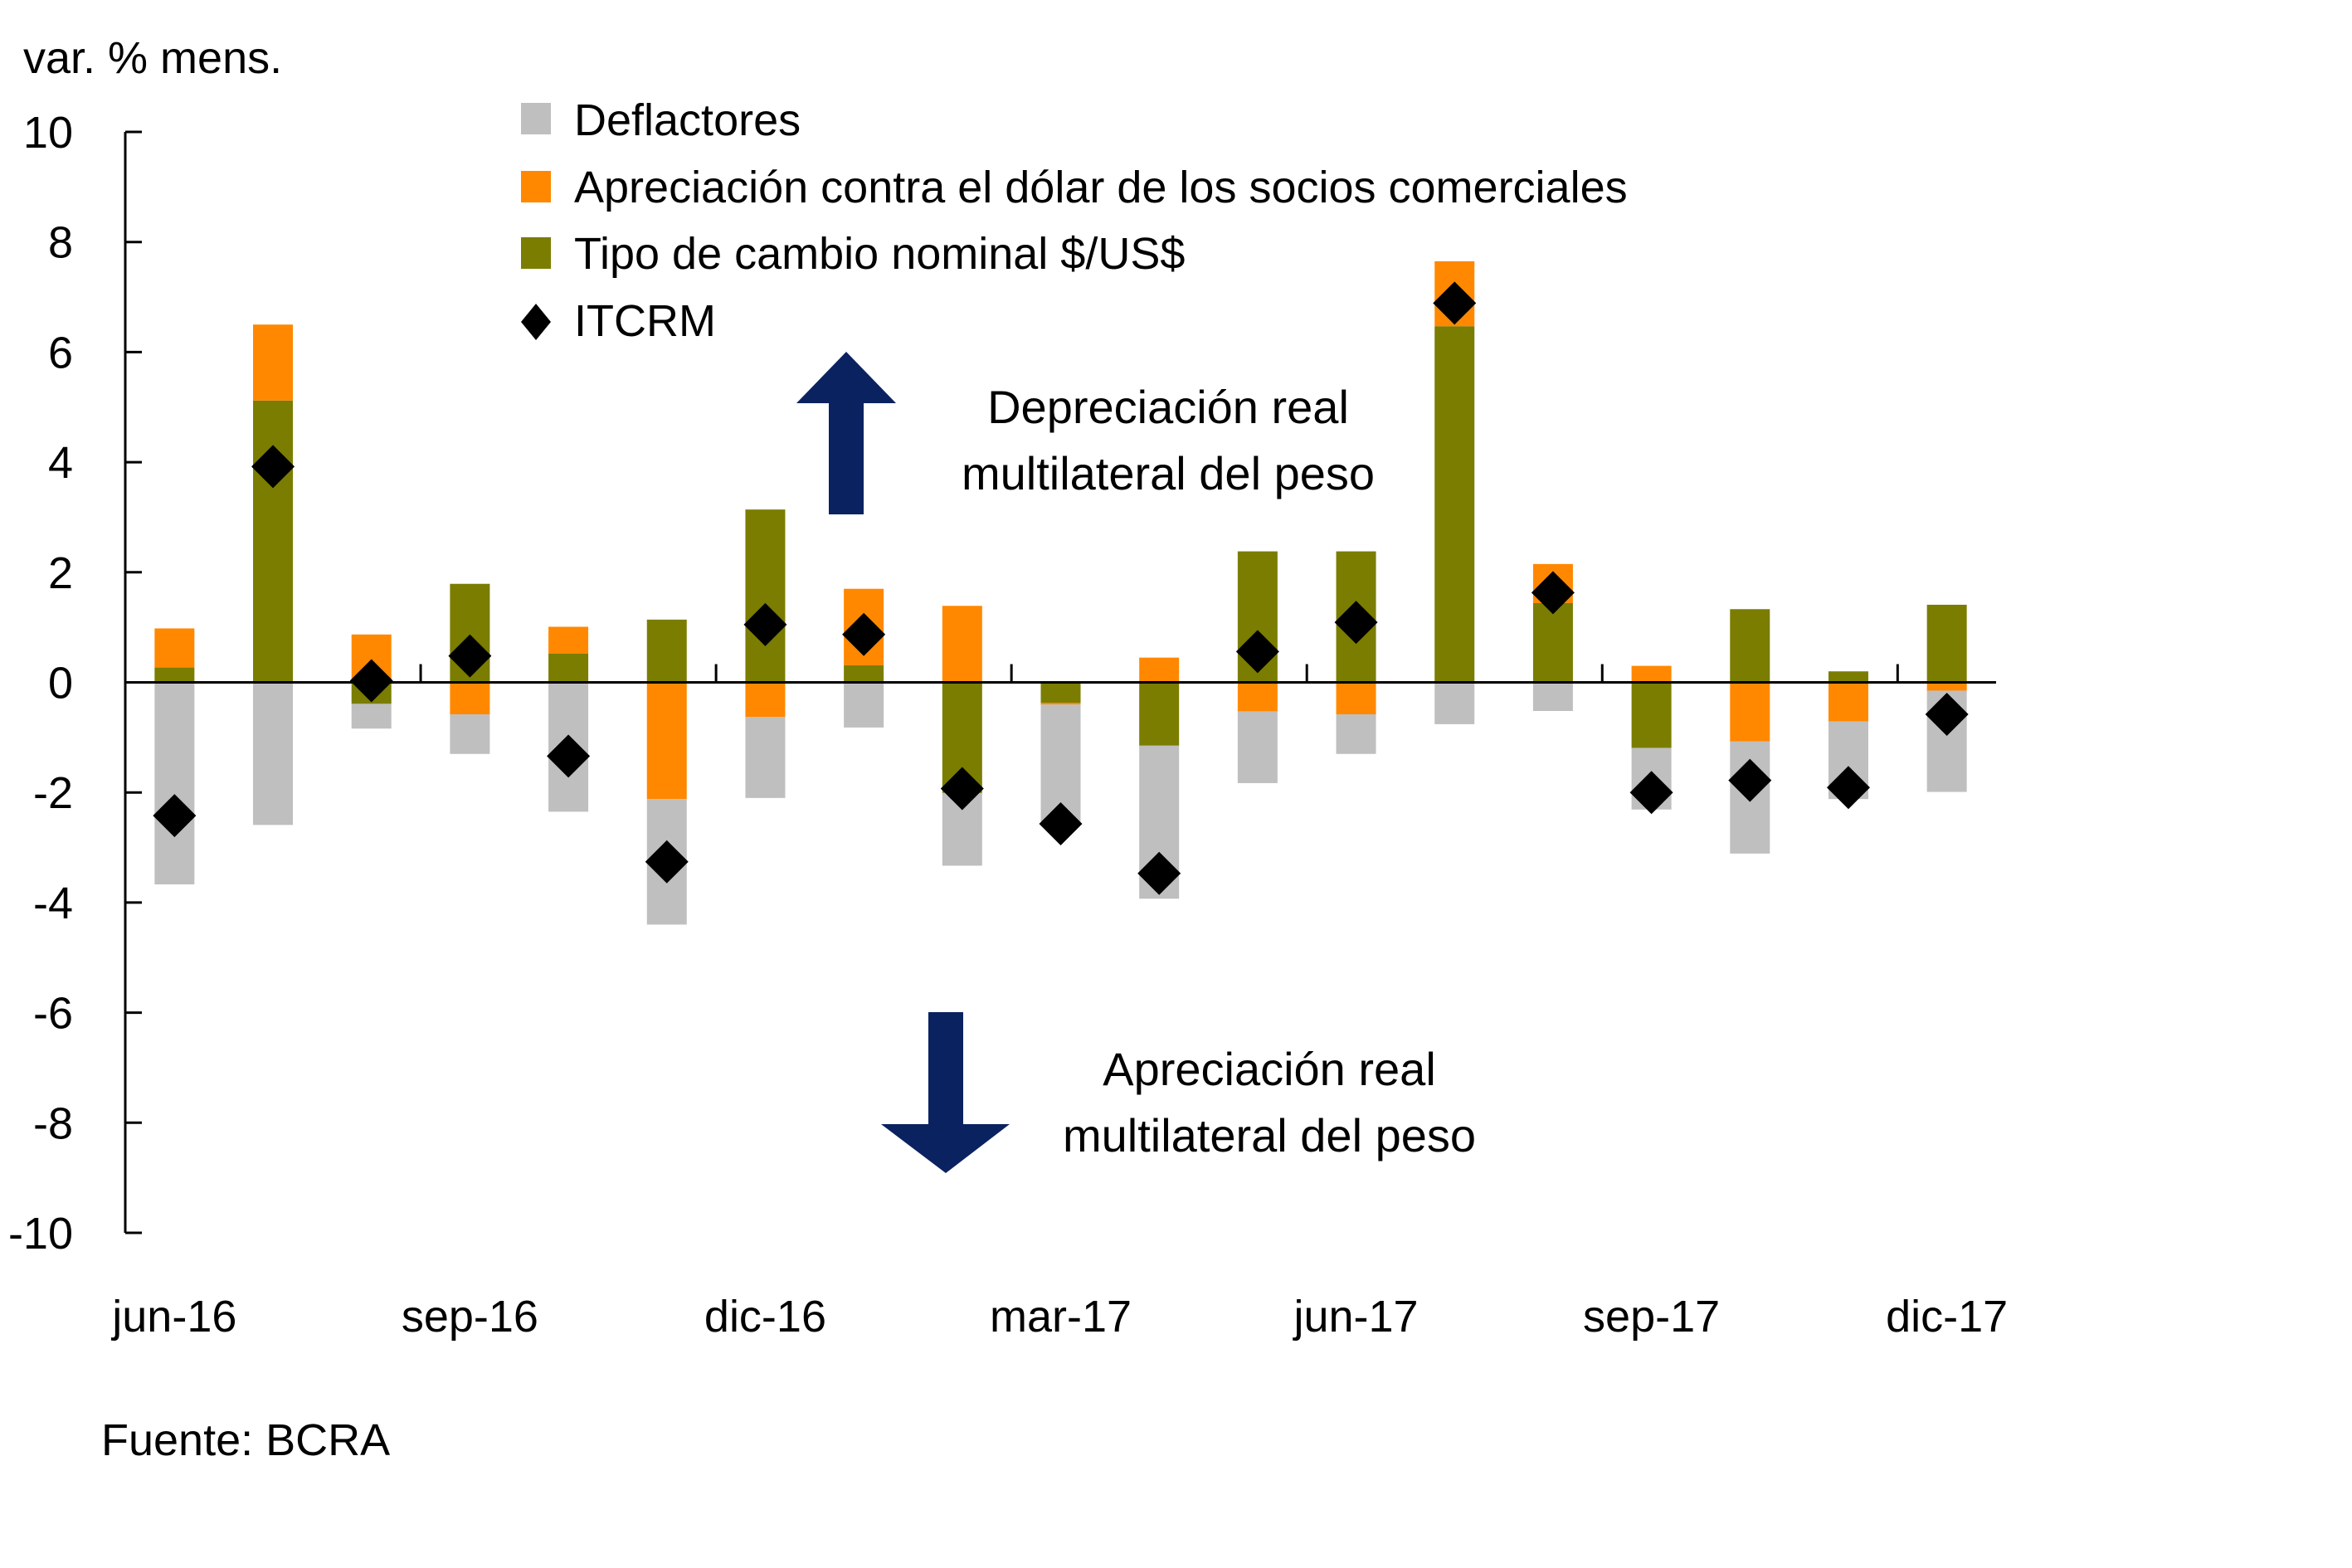  What do you see at coordinates (645, 321) in the screenshot?
I see `legend-label-itcrm: ITCRM` at bounding box center [645, 321].